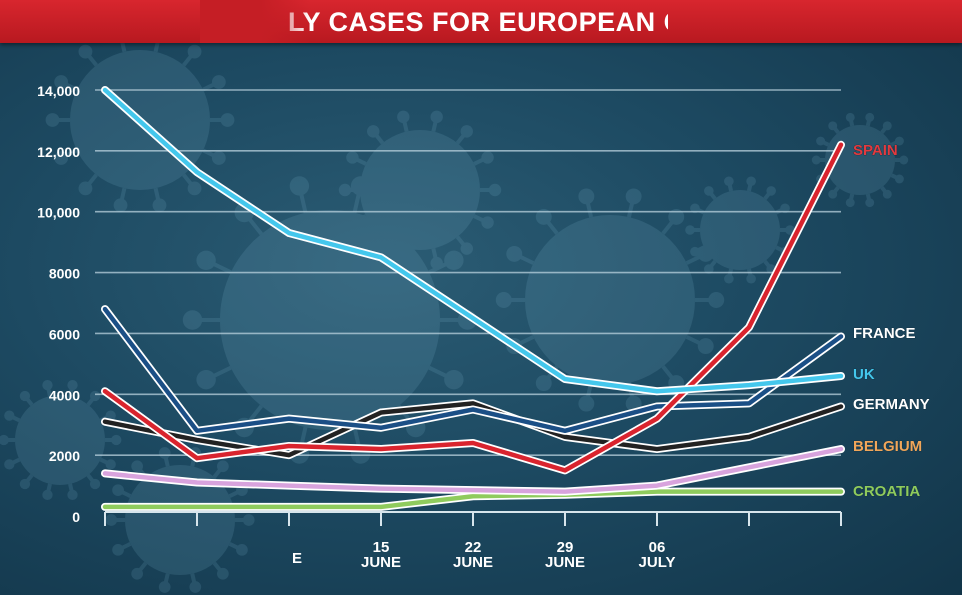 The height and width of the screenshot is (595, 962). I want to click on y-tick-label: 12,000, so click(58, 152).